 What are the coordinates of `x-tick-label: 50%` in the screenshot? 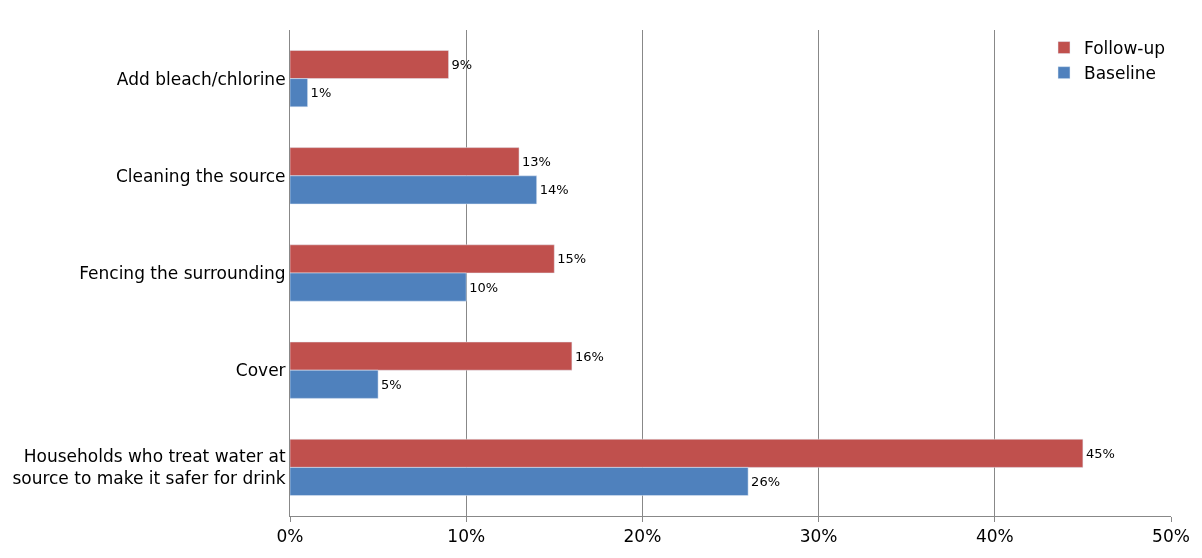 It's located at (1171, 536).